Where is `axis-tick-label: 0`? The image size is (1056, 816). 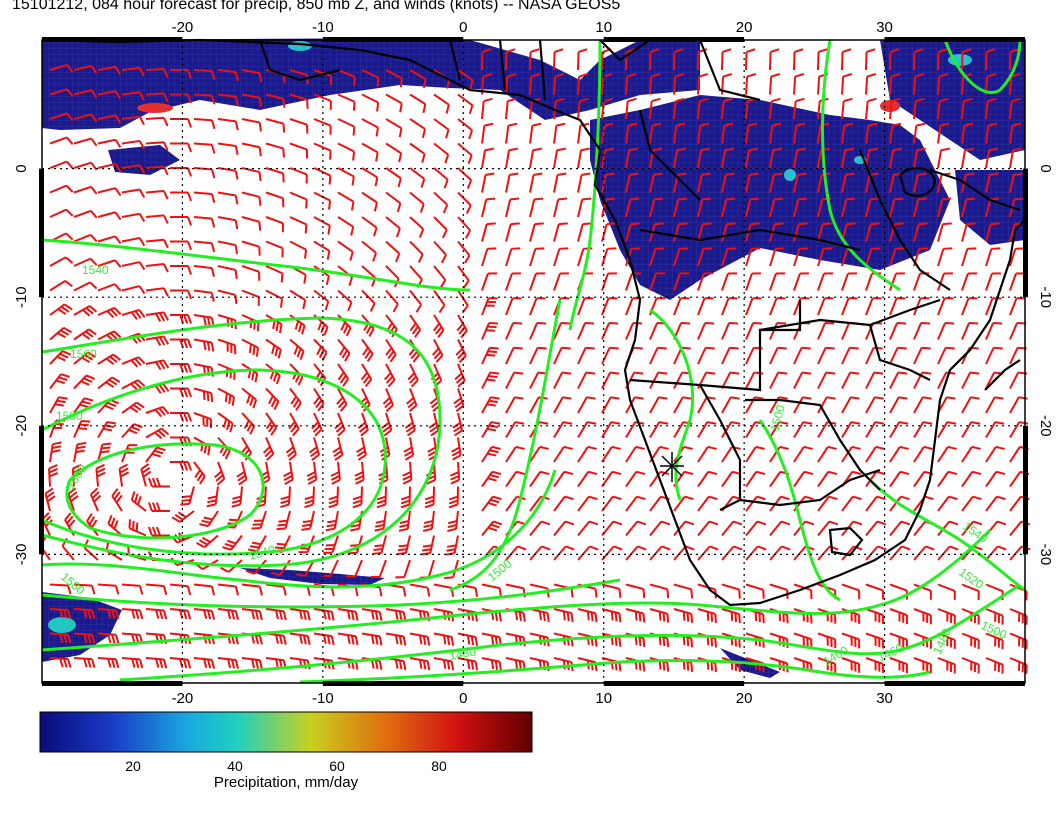 axis-tick-label: 0 is located at coordinates (463, 27).